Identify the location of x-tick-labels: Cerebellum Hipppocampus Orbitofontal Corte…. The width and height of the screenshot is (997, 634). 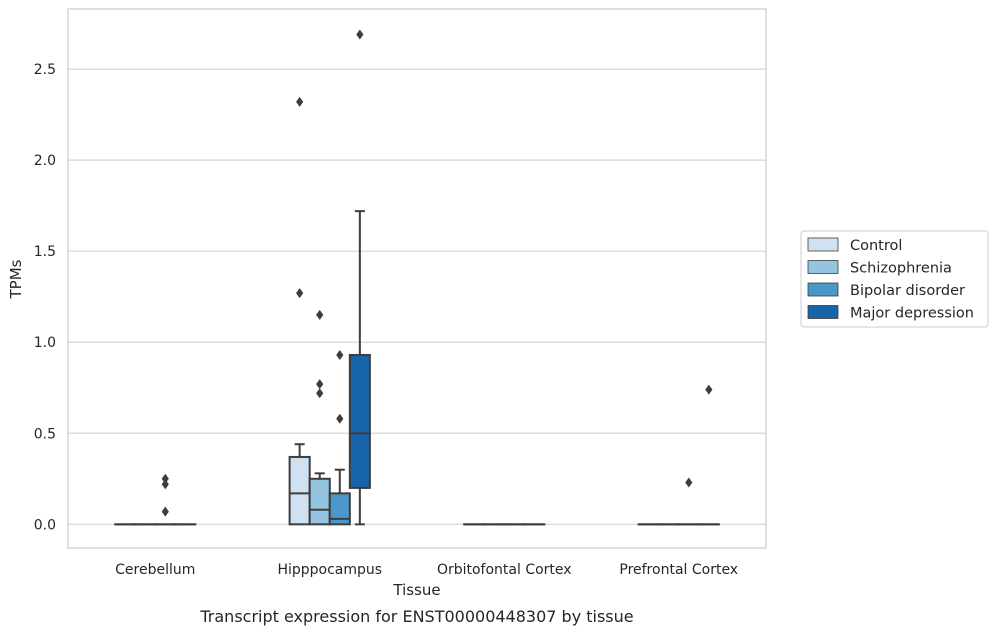
(426, 570).